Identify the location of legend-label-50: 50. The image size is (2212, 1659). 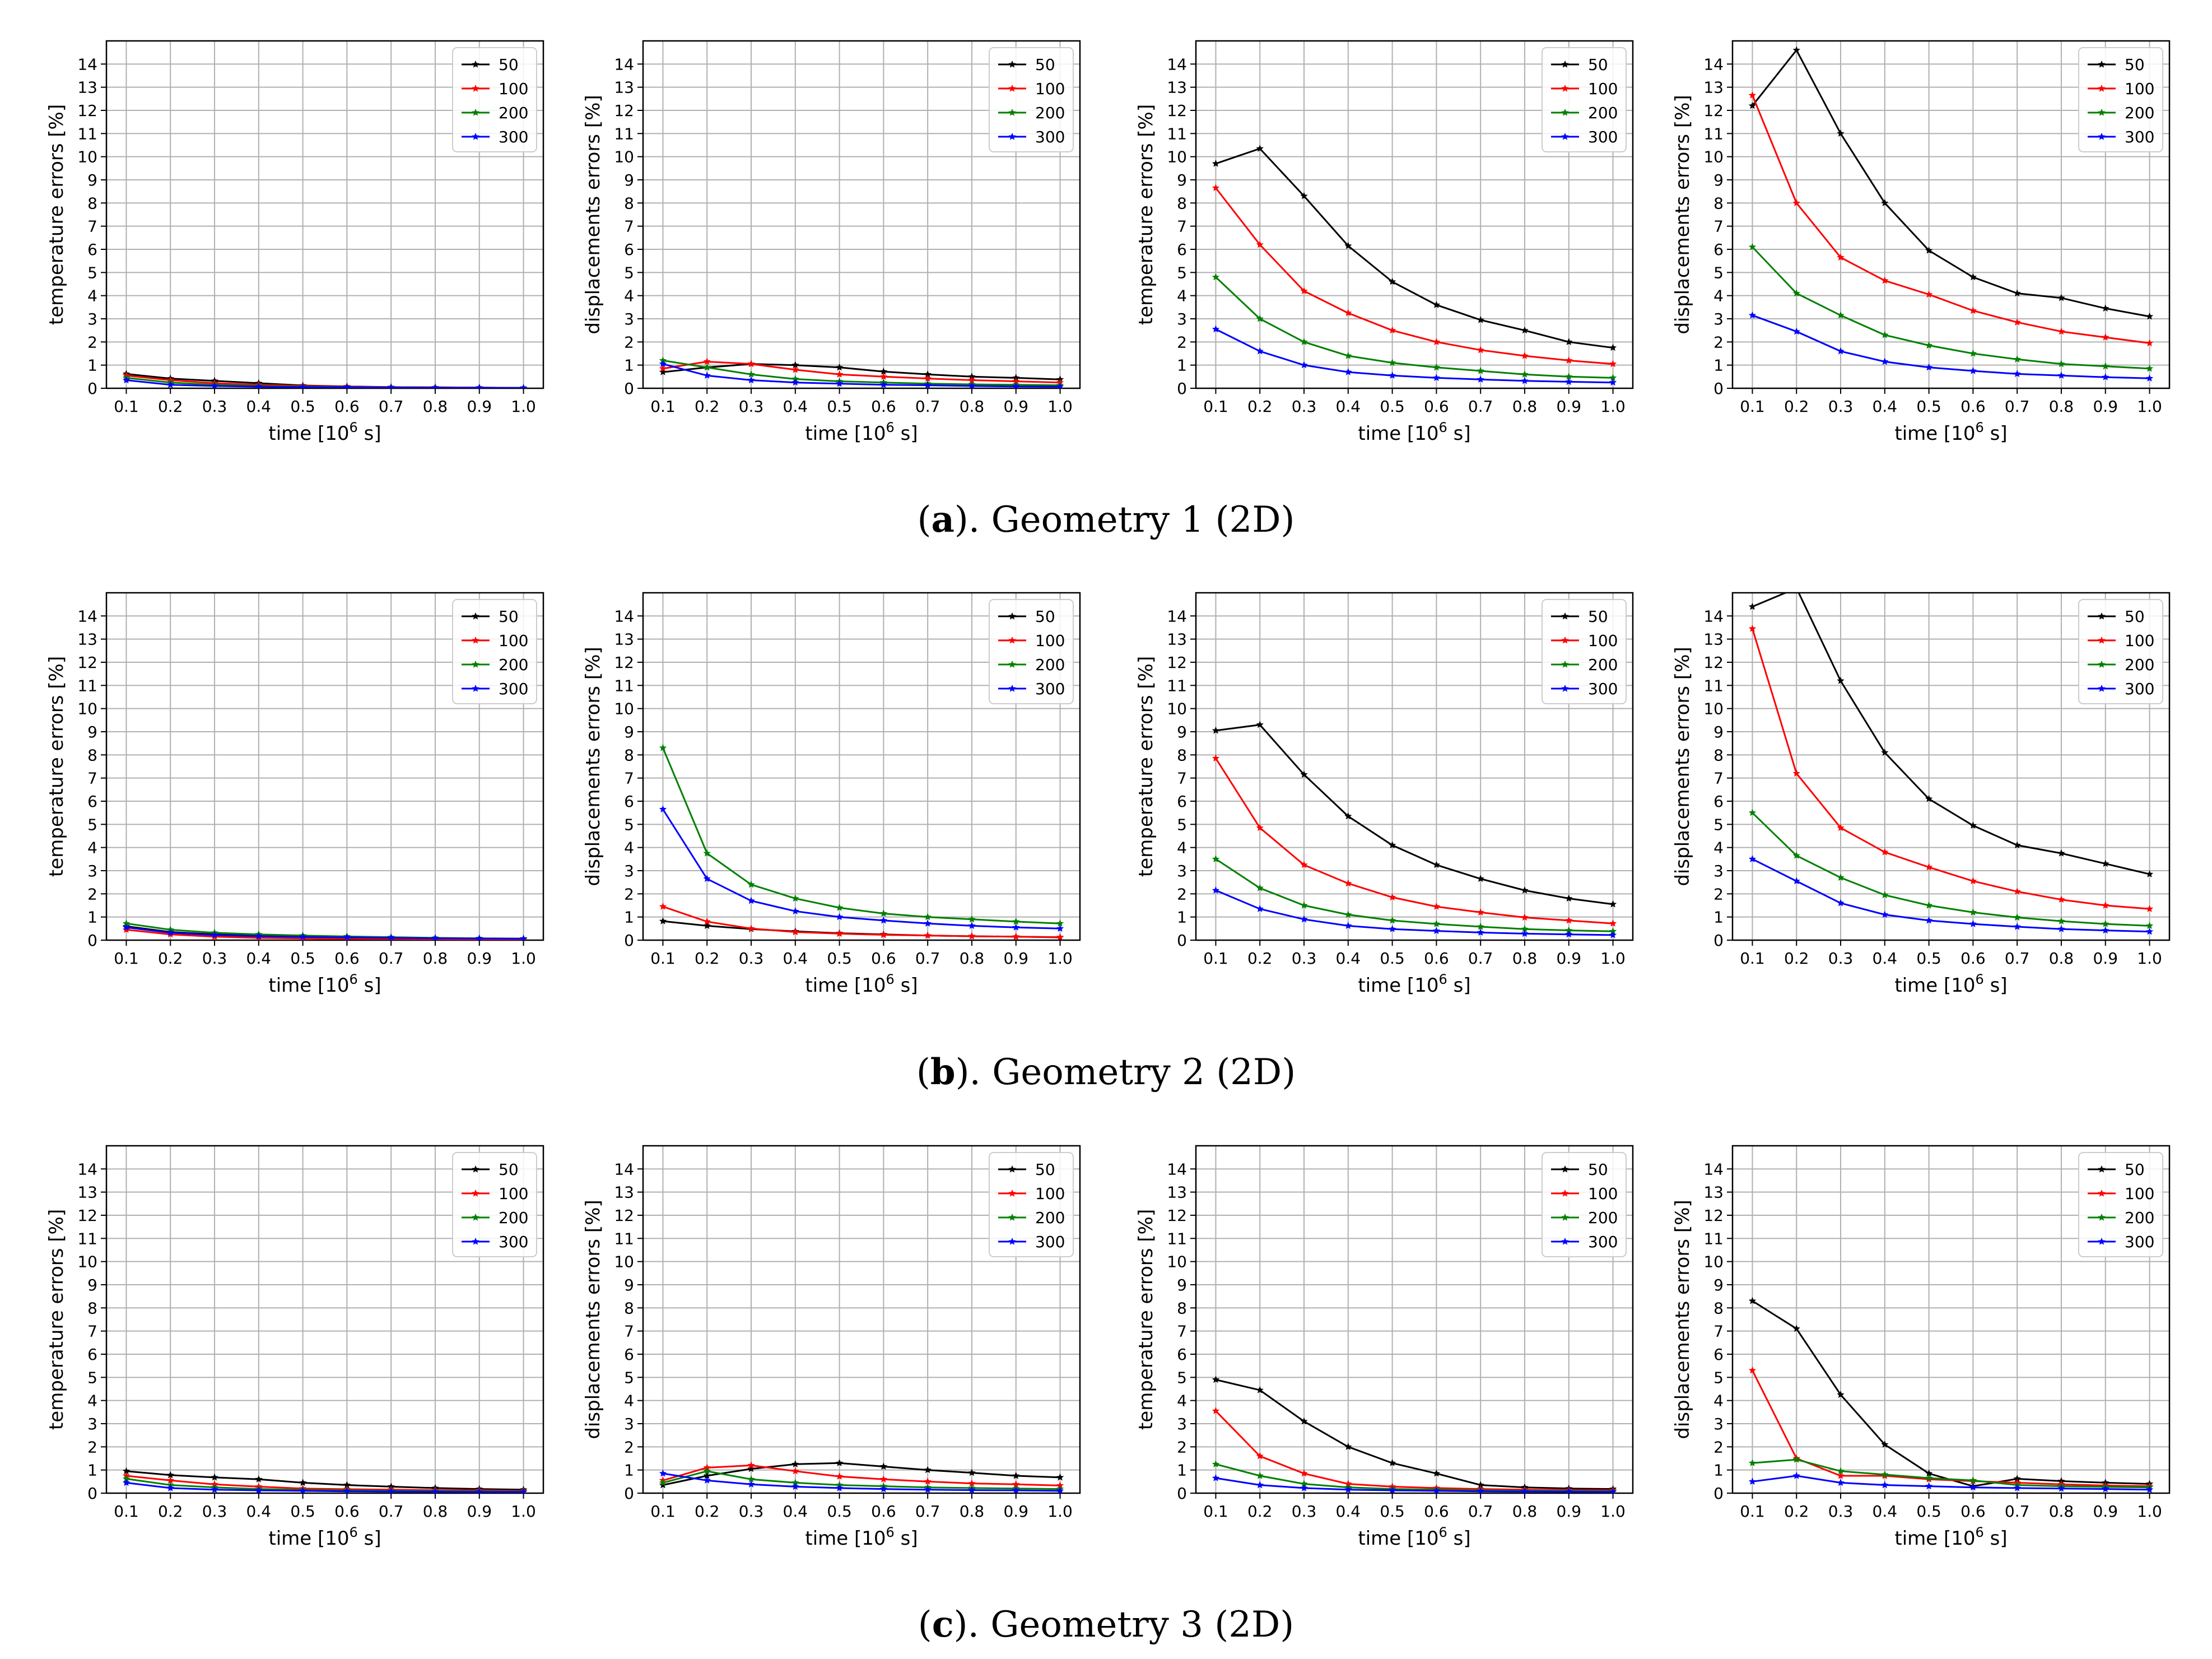
(2135, 617).